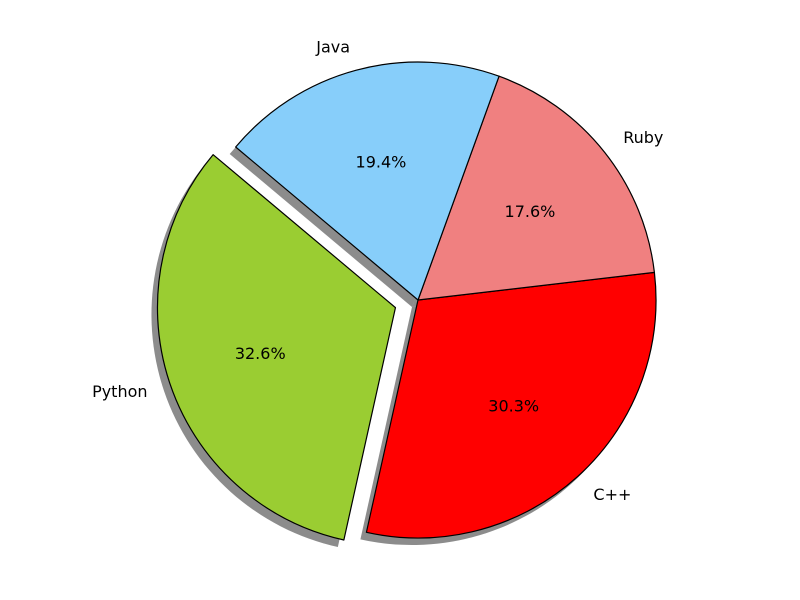 The height and width of the screenshot is (600, 800). What do you see at coordinates (612, 494) in the screenshot?
I see `label-cpp: C++` at bounding box center [612, 494].